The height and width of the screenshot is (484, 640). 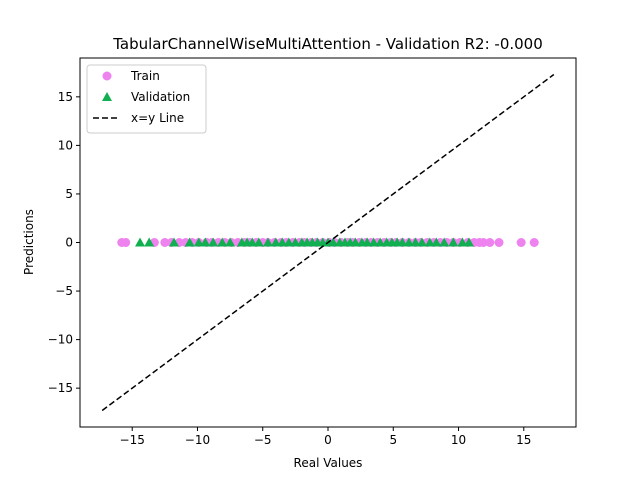 What do you see at coordinates (69, 194) in the screenshot?
I see `y-tick-label: 5` at bounding box center [69, 194].